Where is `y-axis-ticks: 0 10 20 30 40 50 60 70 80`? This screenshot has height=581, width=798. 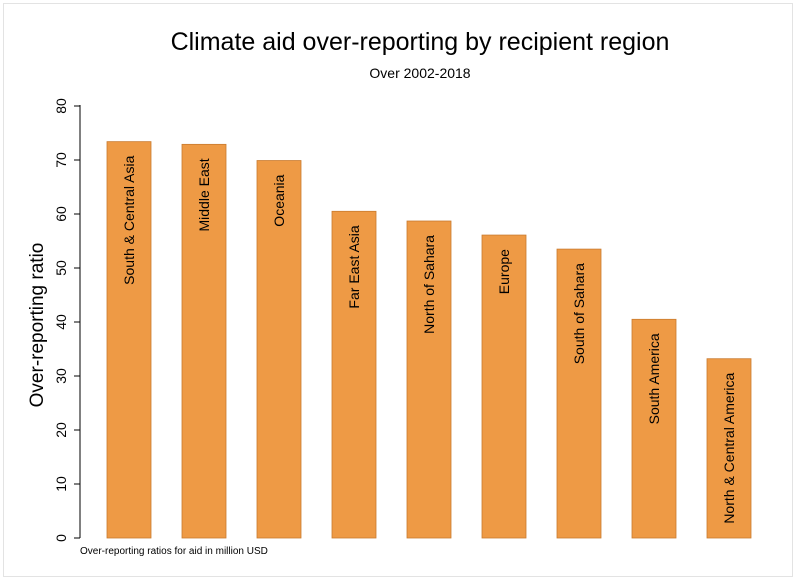 y-axis-ticks: 0 10 20 30 40 50 60 70 80 is located at coordinates (66, 320).